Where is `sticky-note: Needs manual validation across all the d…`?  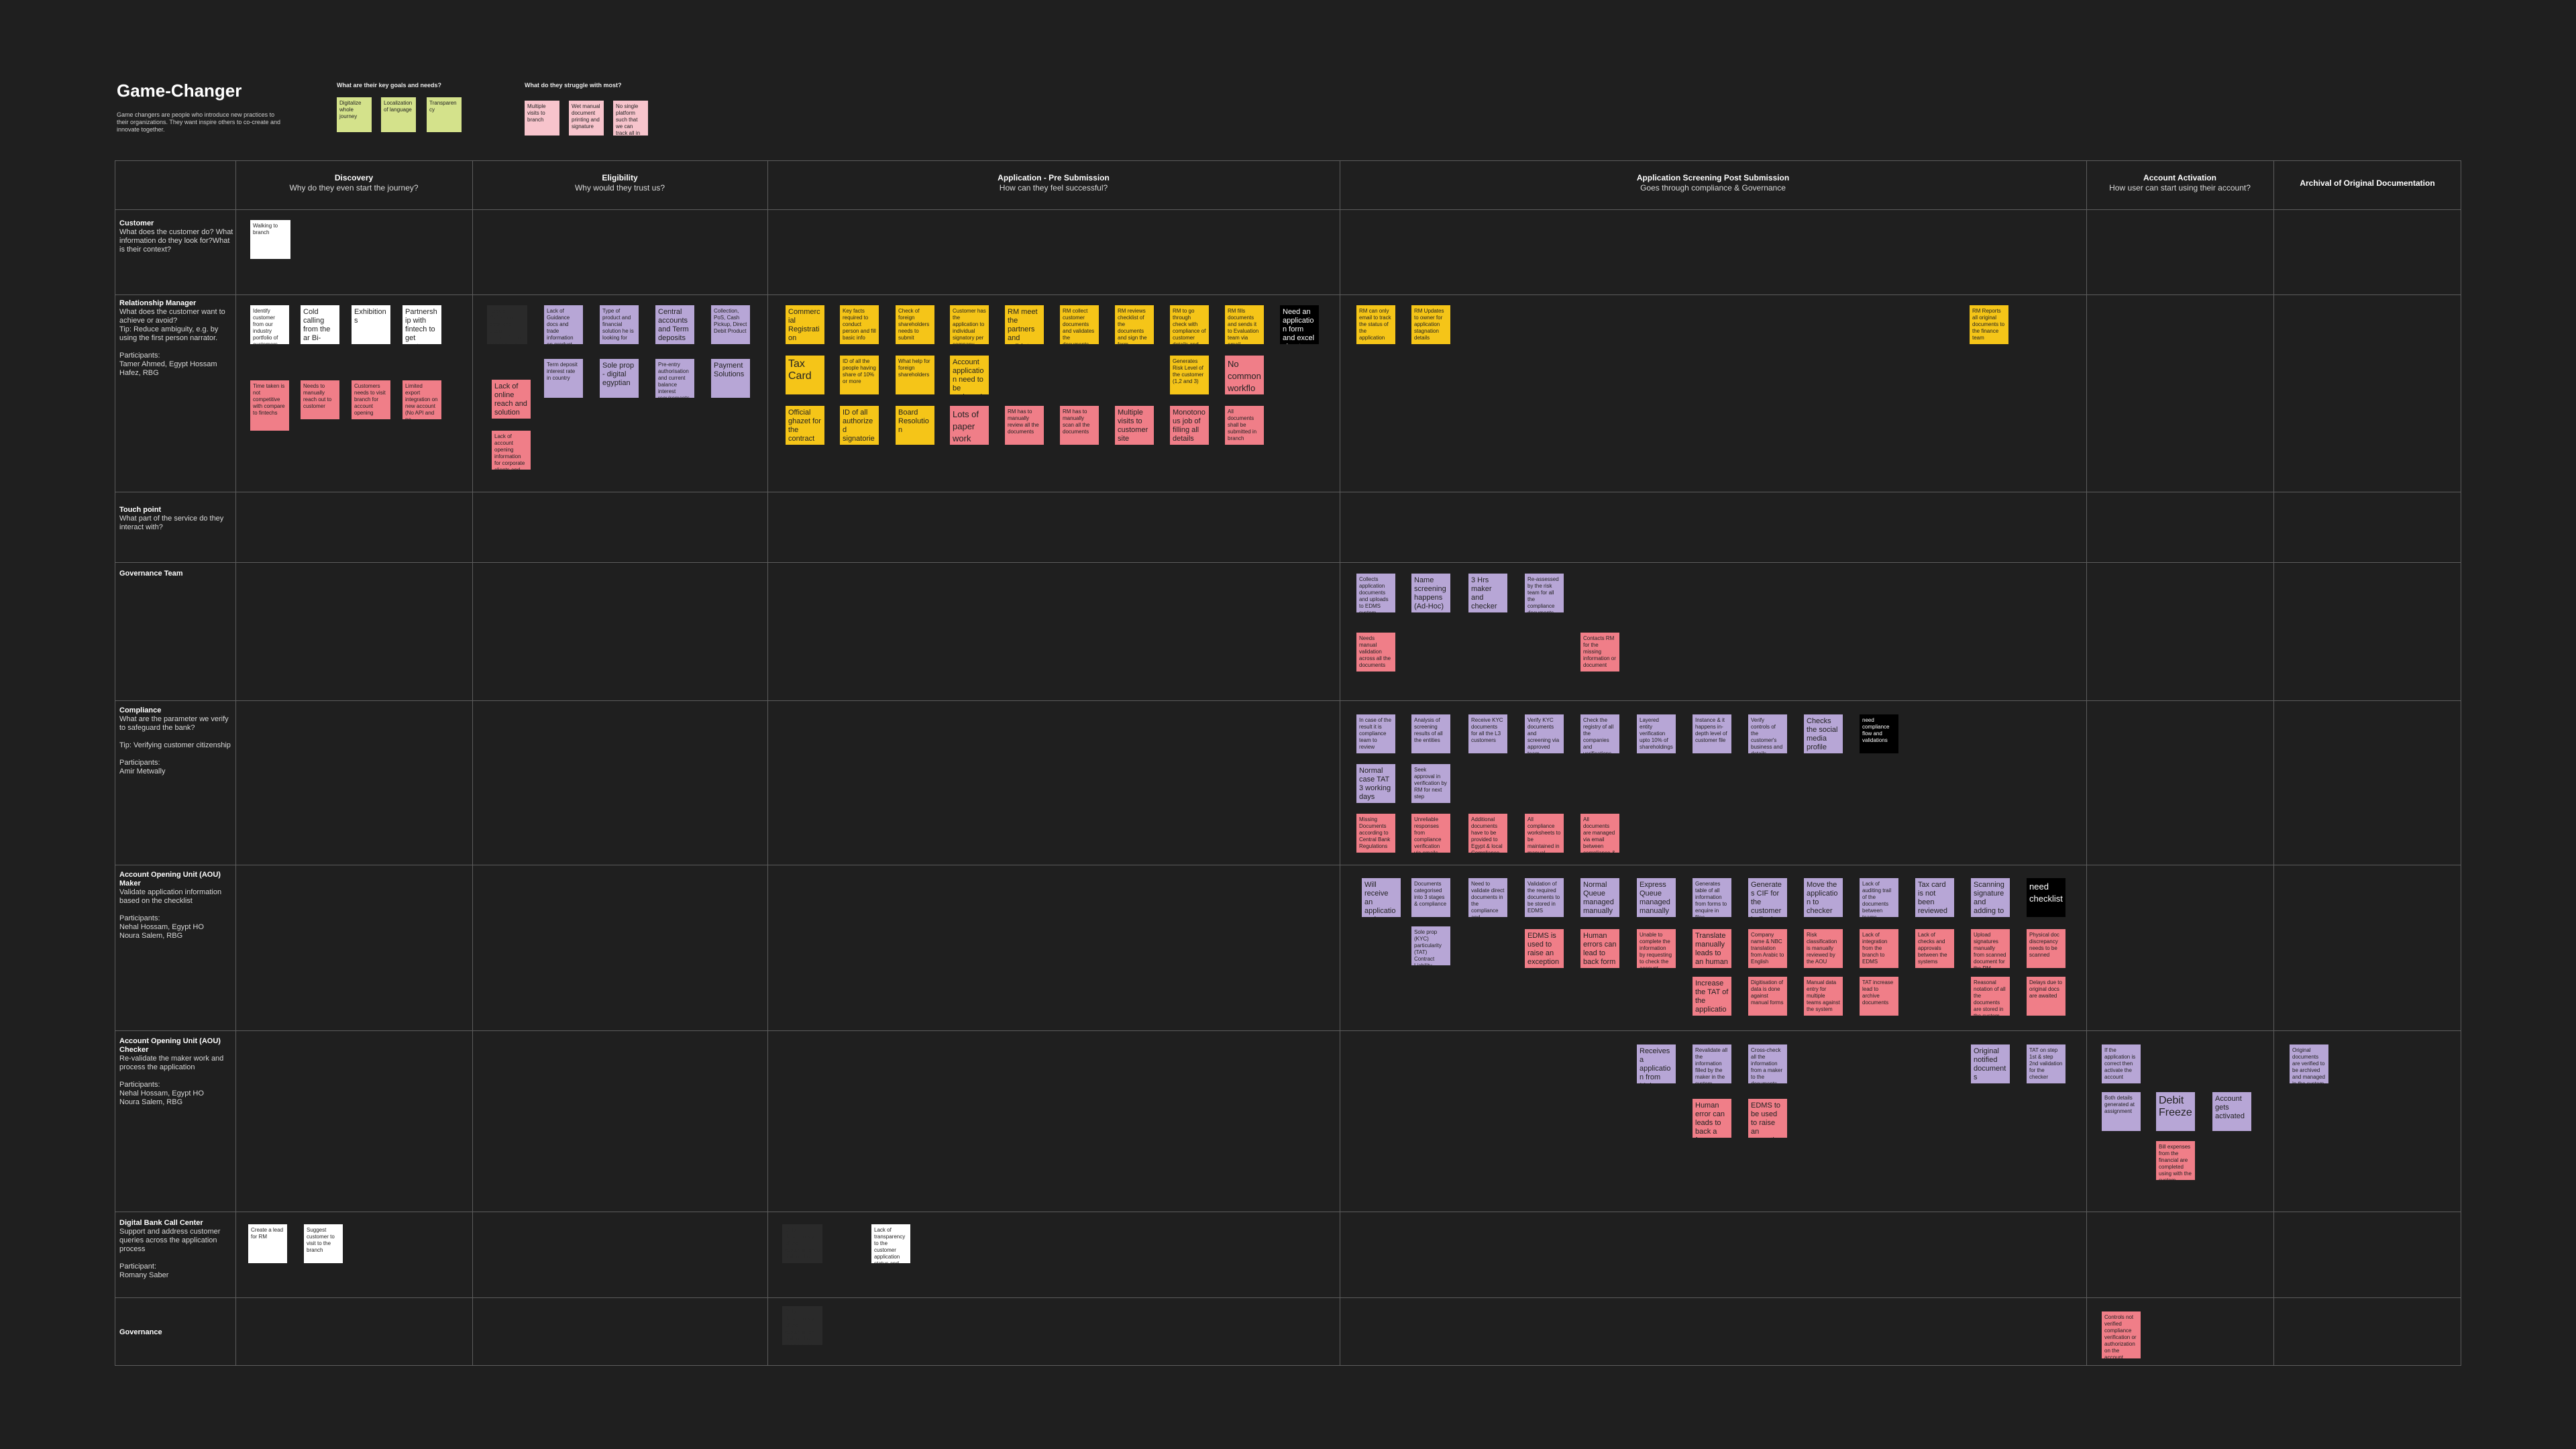 sticky-note: Needs manual validation across all the d… is located at coordinates (1375, 652).